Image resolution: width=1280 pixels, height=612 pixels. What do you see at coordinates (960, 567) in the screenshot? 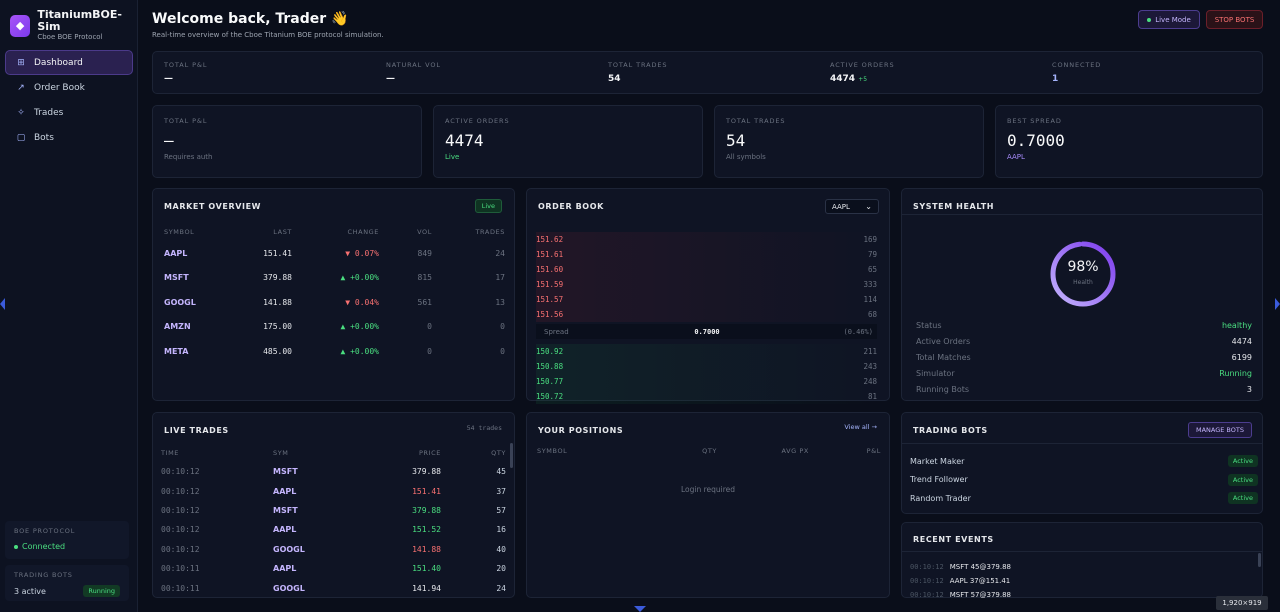
I see `event-row: 00:10:12 MSFT 45@379.88` at bounding box center [960, 567].